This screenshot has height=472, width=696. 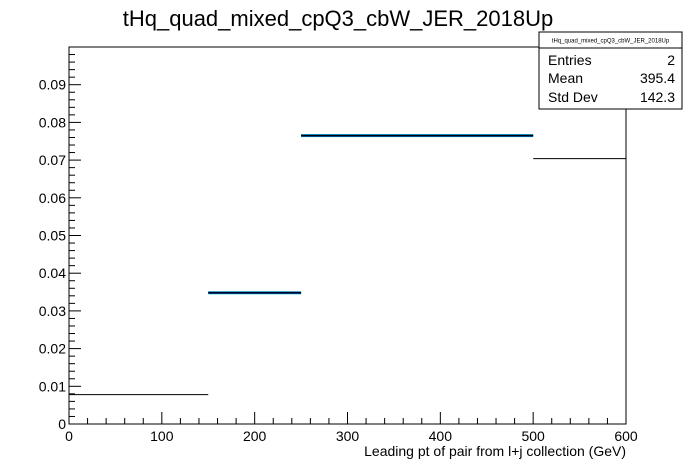 I want to click on y-tick-label: 0.03, so click(x=52, y=311).